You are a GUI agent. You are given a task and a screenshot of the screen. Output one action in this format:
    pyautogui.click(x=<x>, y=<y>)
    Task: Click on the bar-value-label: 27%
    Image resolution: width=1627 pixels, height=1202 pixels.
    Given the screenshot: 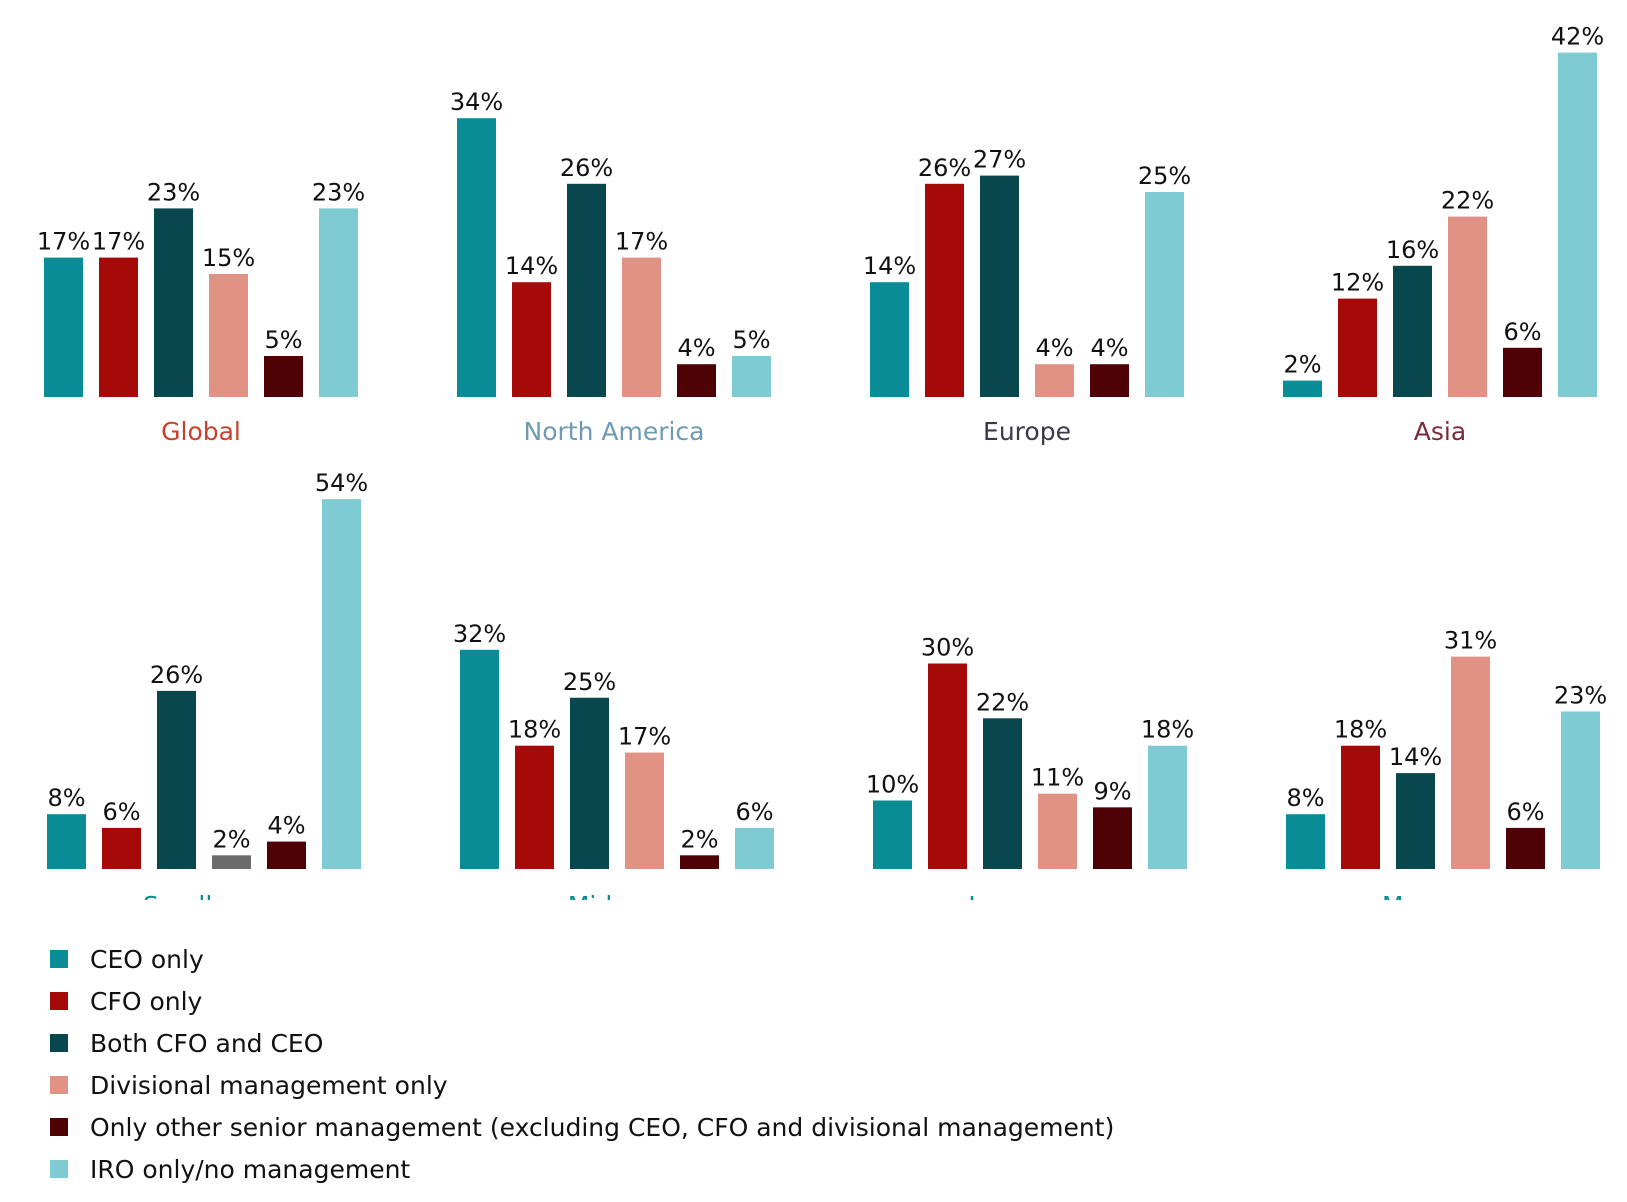 What is the action you would take?
    pyautogui.click(x=999, y=160)
    